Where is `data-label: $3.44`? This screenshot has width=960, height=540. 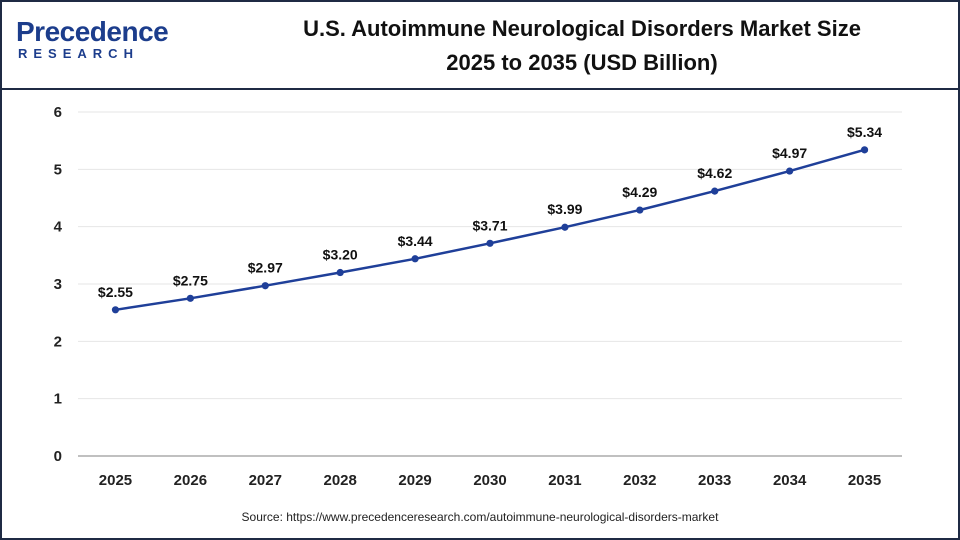
data-label: $3.44 is located at coordinates (415, 241).